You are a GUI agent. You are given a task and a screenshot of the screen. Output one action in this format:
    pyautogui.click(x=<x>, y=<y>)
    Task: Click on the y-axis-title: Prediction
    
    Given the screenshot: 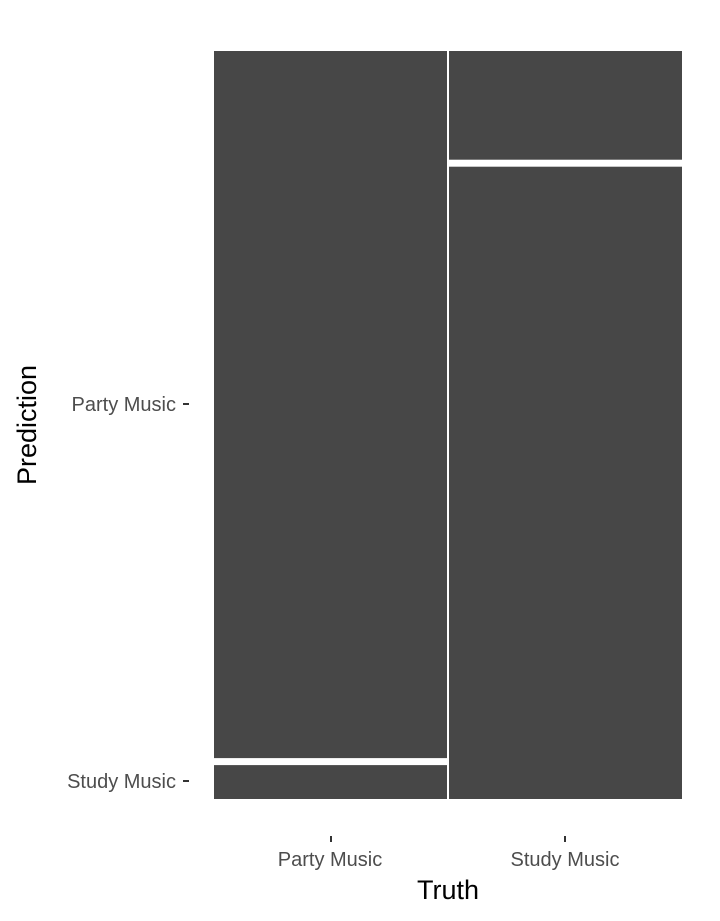 What is the action you would take?
    pyautogui.click(x=27, y=425)
    